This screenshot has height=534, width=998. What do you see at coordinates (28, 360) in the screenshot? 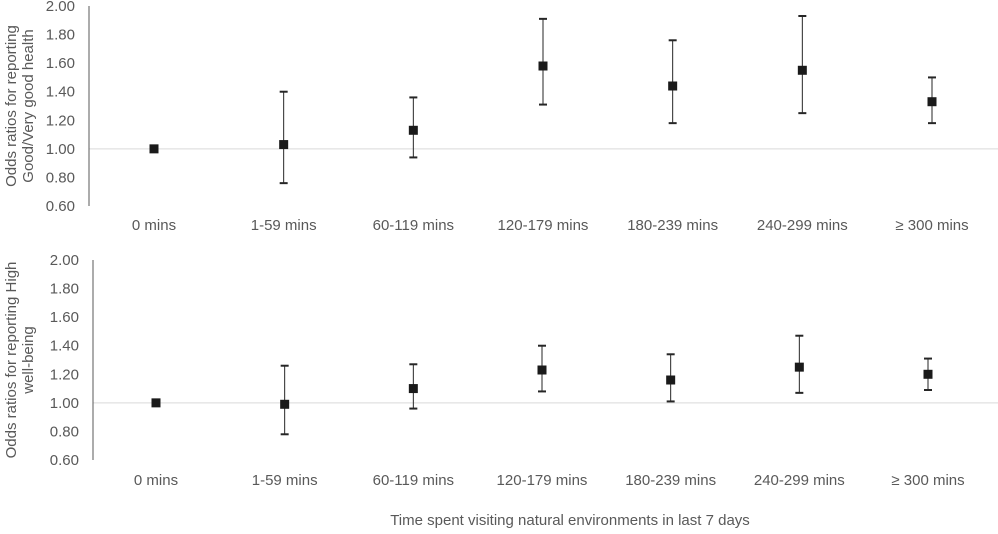
I see `y-axis-title-line: well-being` at bounding box center [28, 360].